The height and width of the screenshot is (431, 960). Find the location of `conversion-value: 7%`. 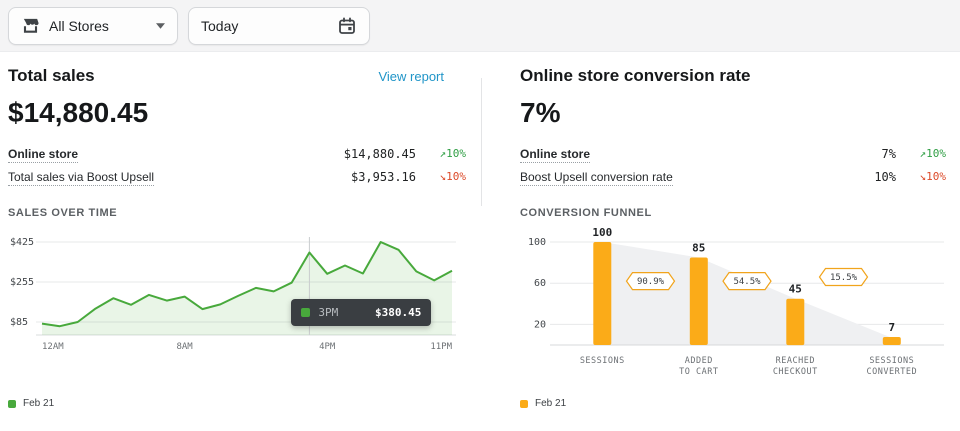

conversion-value: 7% is located at coordinates (540, 112).